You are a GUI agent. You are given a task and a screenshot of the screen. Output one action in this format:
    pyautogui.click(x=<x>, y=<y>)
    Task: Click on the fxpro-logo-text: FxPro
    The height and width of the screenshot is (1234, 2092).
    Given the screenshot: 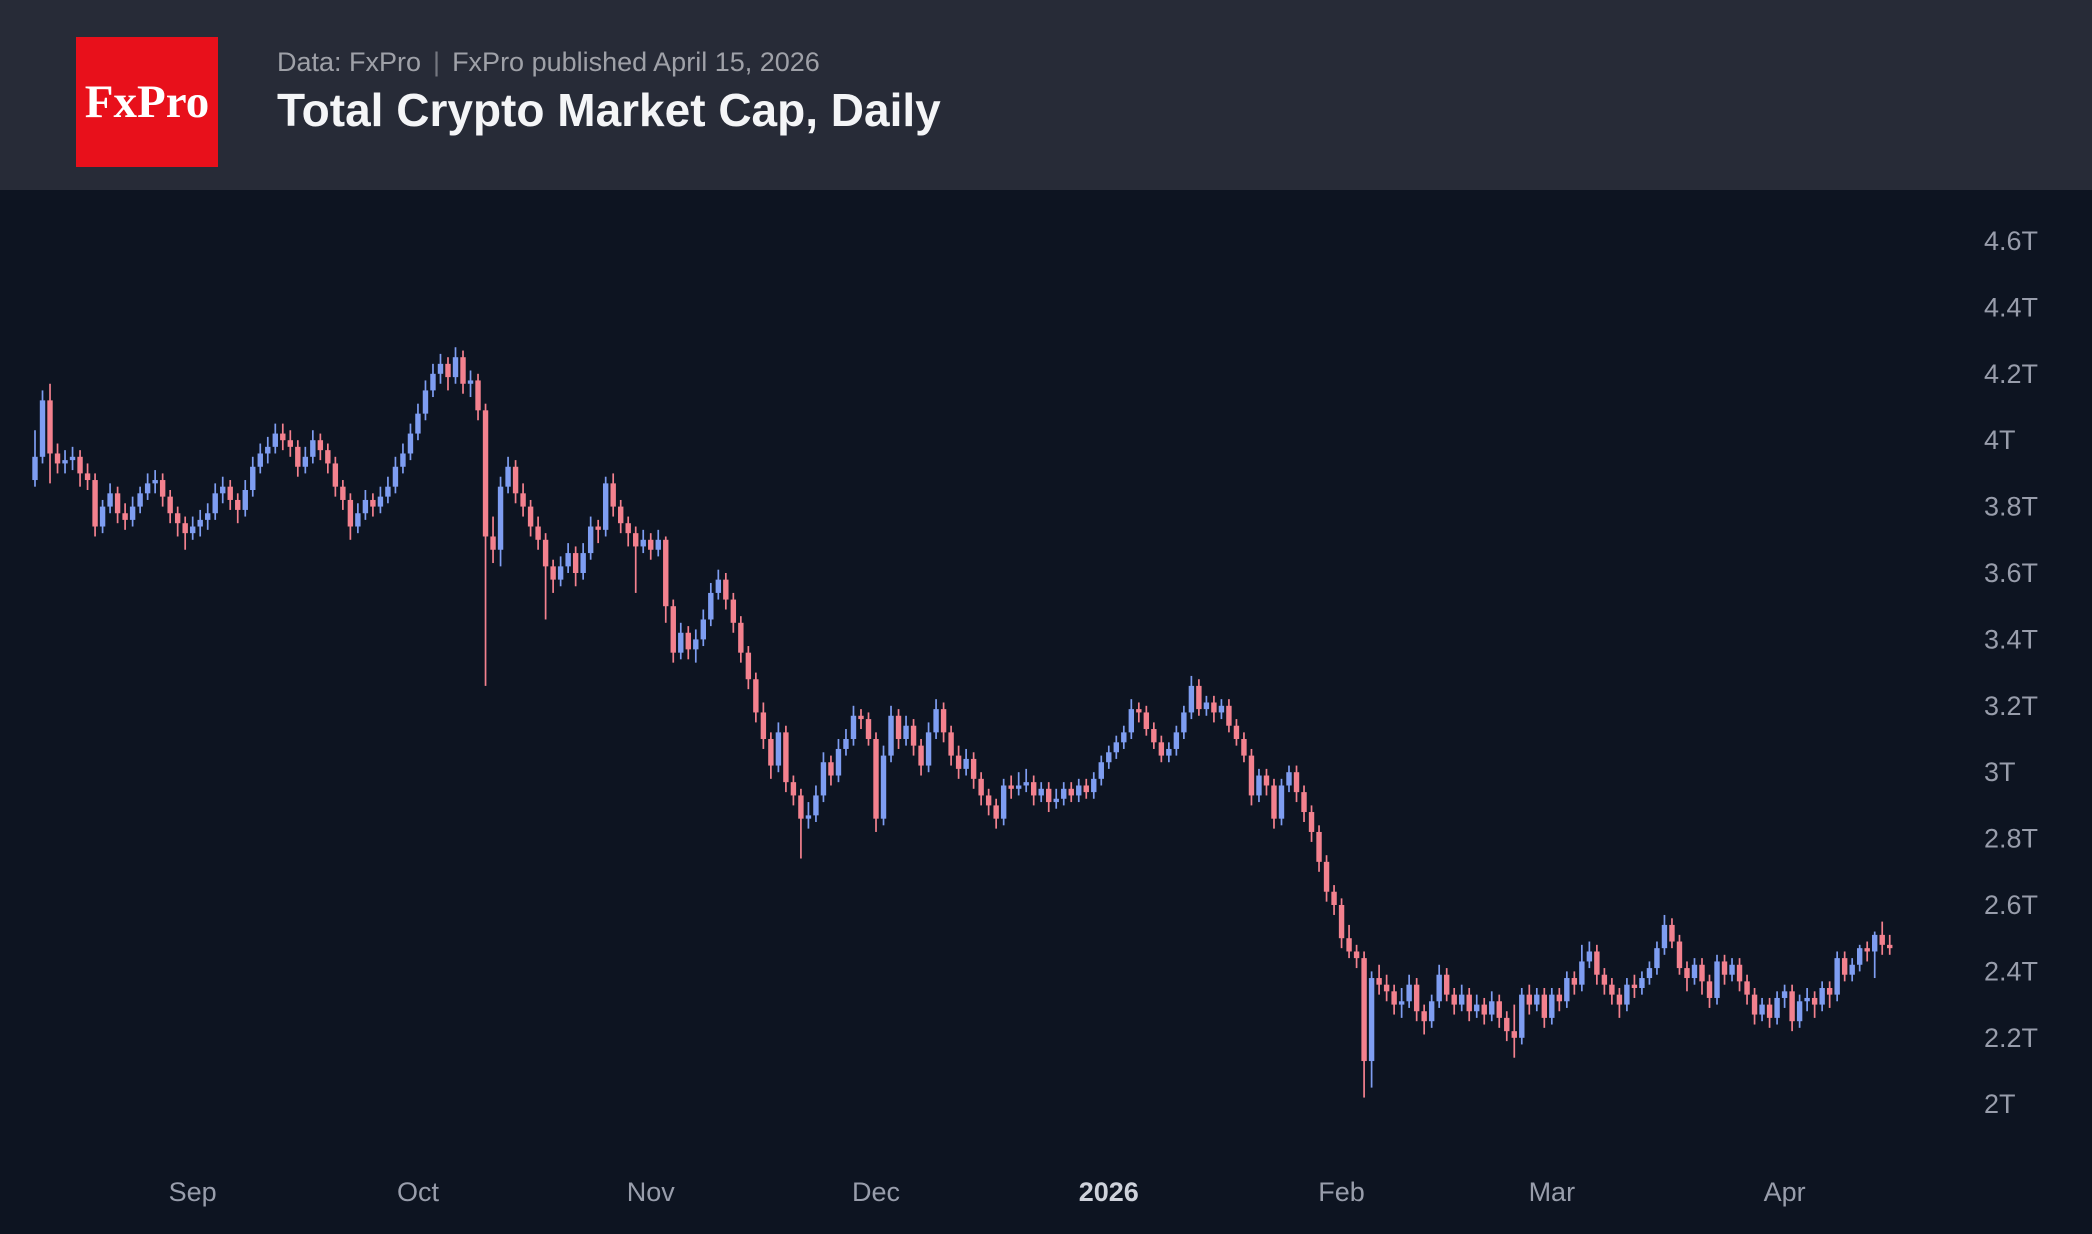 What is the action you would take?
    pyautogui.click(x=147, y=102)
    